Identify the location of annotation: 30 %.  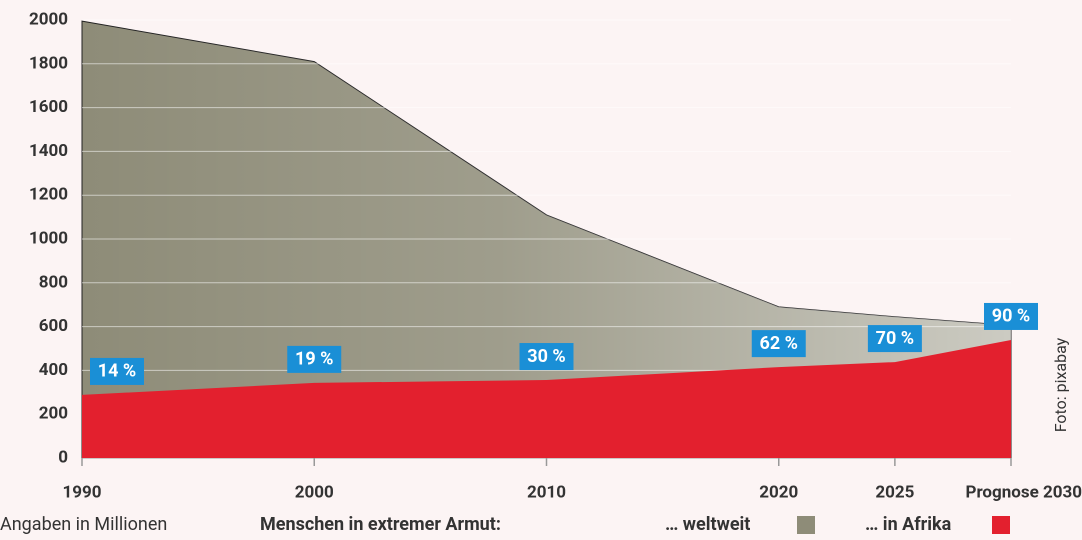
(546, 356).